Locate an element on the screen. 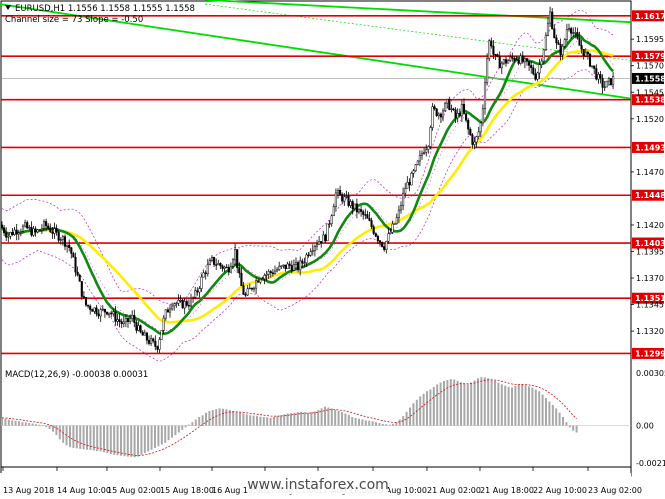 The height and width of the screenshot is (499, 665). dropdown-triangle-icon is located at coordinates (8, 7).